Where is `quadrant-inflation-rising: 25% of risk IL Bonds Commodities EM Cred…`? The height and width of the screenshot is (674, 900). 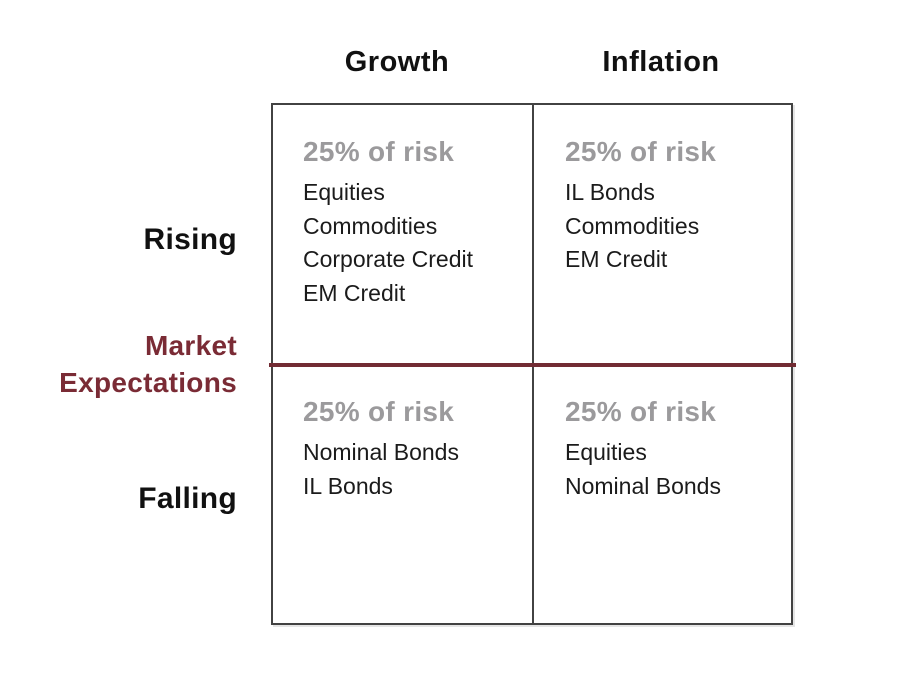
quadrant-inflation-rising: 25% of risk IL Bonds Commodities EM Cred… is located at coordinates (677, 206).